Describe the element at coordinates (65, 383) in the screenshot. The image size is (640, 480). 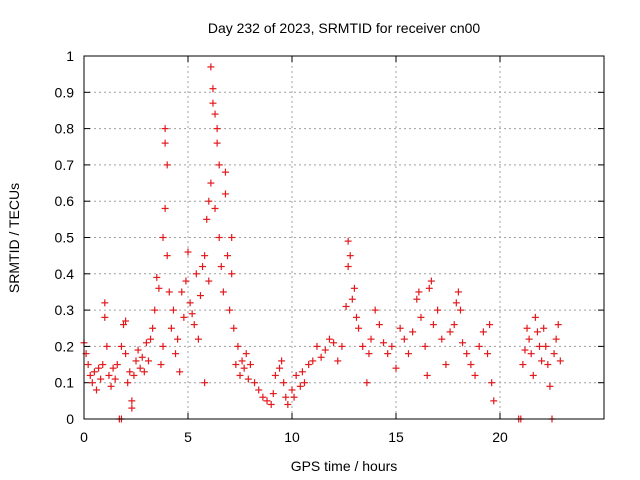
I see `y-tick-label: 0.1` at that location.